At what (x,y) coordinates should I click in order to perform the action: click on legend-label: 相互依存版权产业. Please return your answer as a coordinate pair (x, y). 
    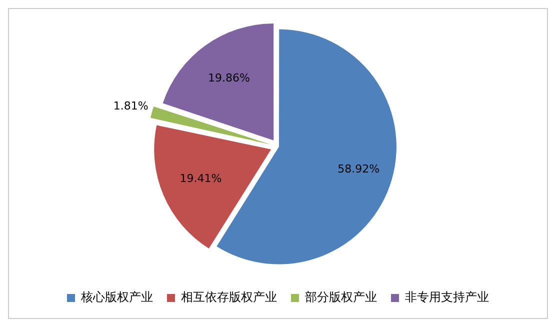
    Looking at the image, I should click on (229, 297).